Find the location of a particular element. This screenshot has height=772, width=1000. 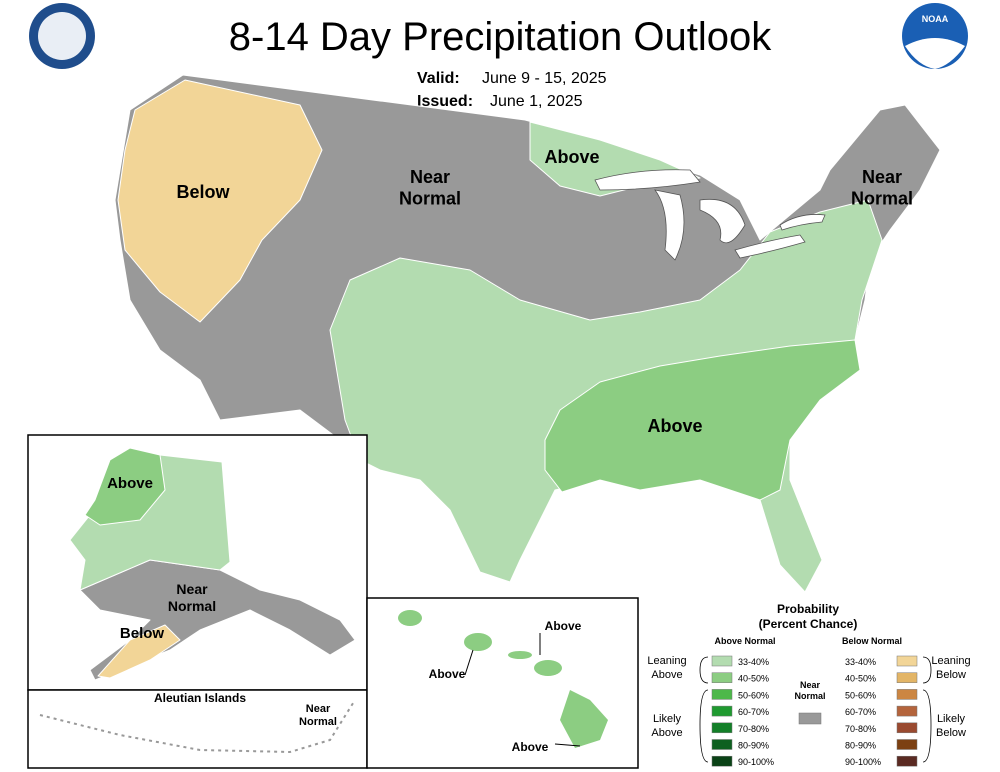

issued-label: Issued: is located at coordinates (445, 101).